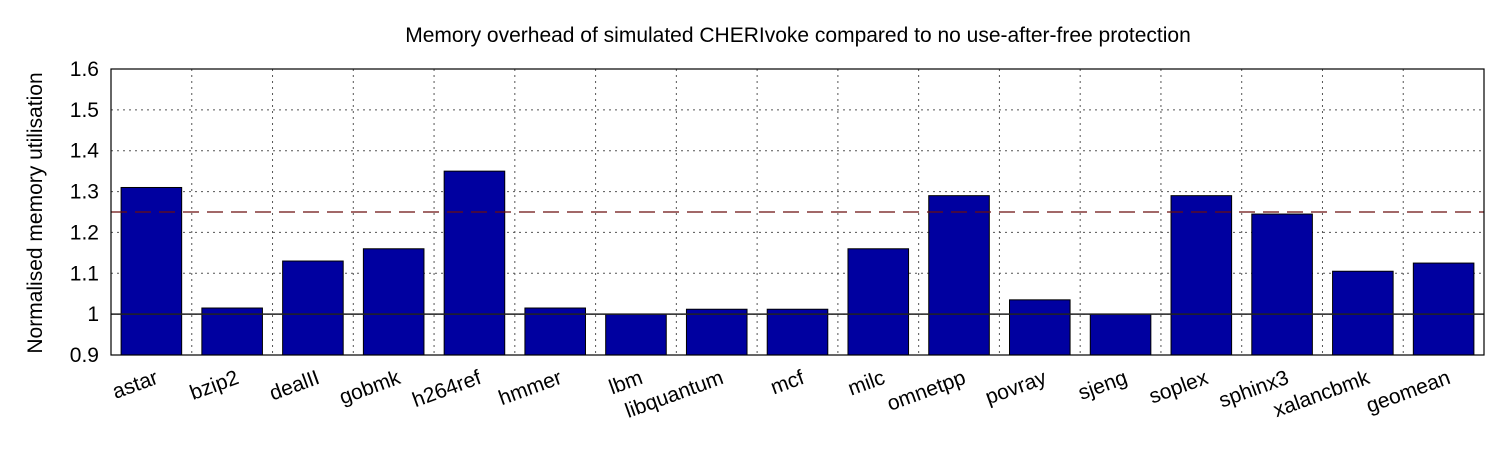  What do you see at coordinates (1040, 327) in the screenshot?
I see `bar-povray` at bounding box center [1040, 327].